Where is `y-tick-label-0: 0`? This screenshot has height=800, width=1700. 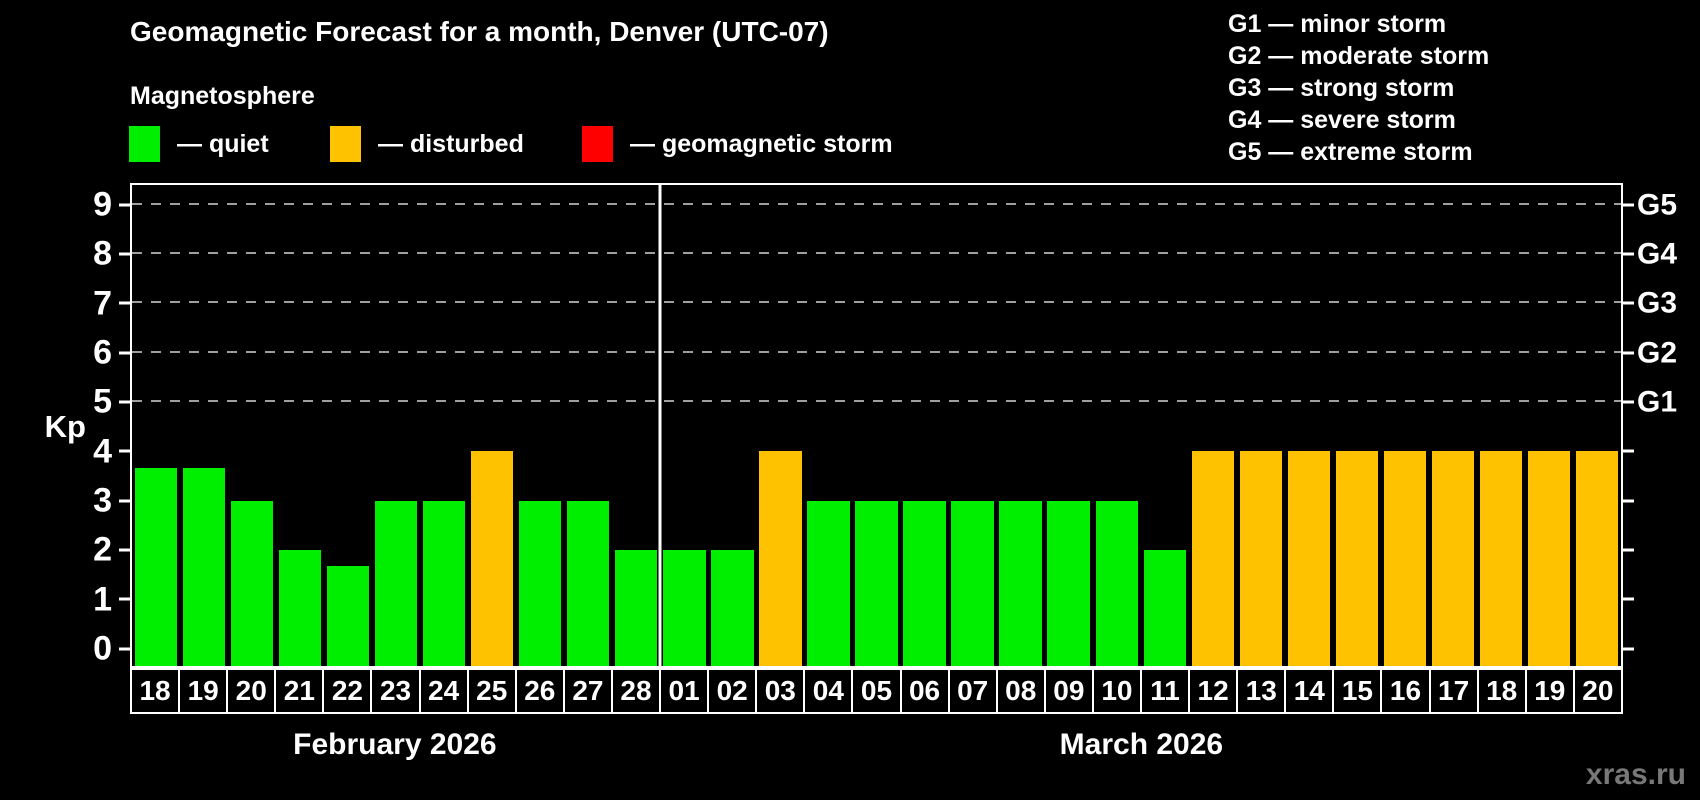 y-tick-label-0: 0 is located at coordinates (102, 648).